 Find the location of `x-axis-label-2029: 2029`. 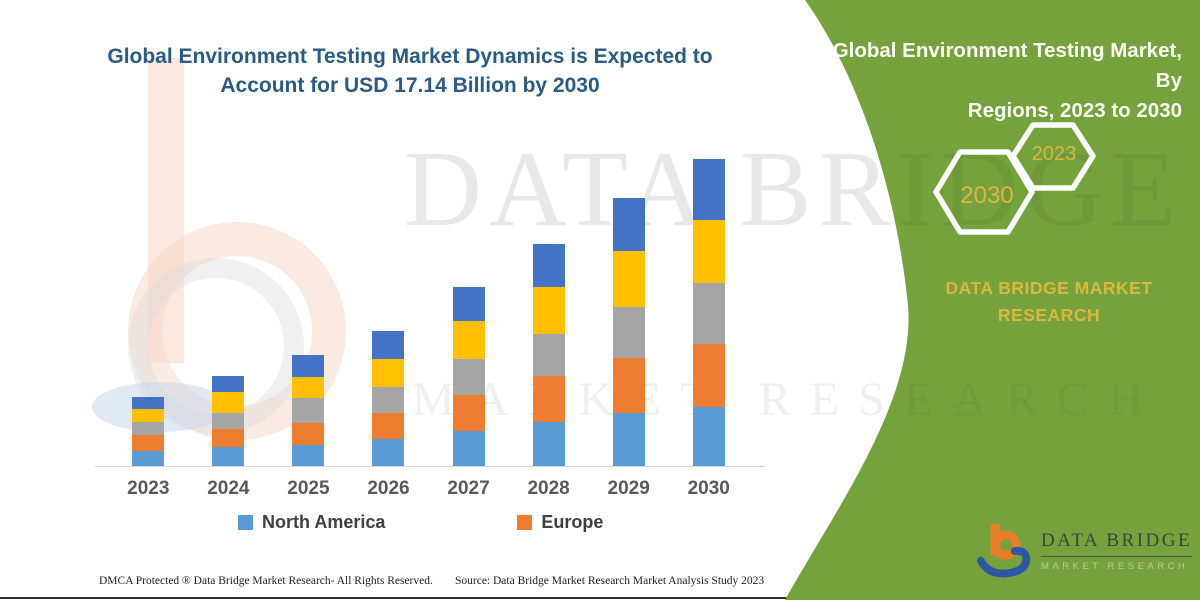

x-axis-label-2029: 2029 is located at coordinates (628, 488).